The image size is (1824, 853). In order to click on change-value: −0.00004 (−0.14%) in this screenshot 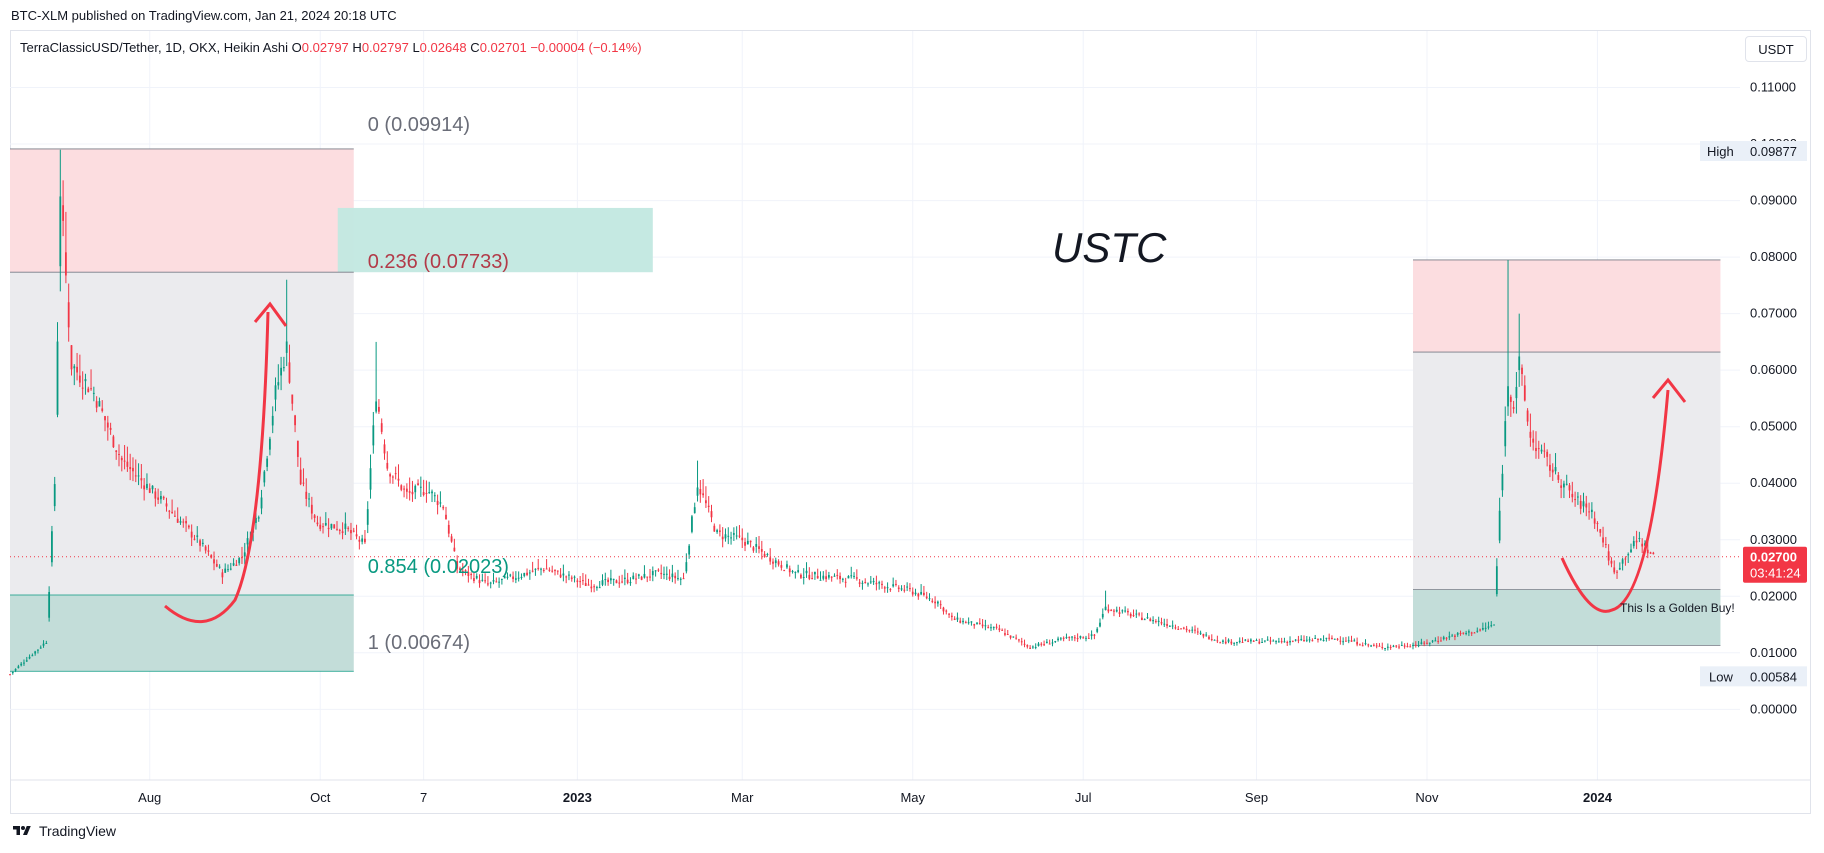, I will do `click(586, 47)`.